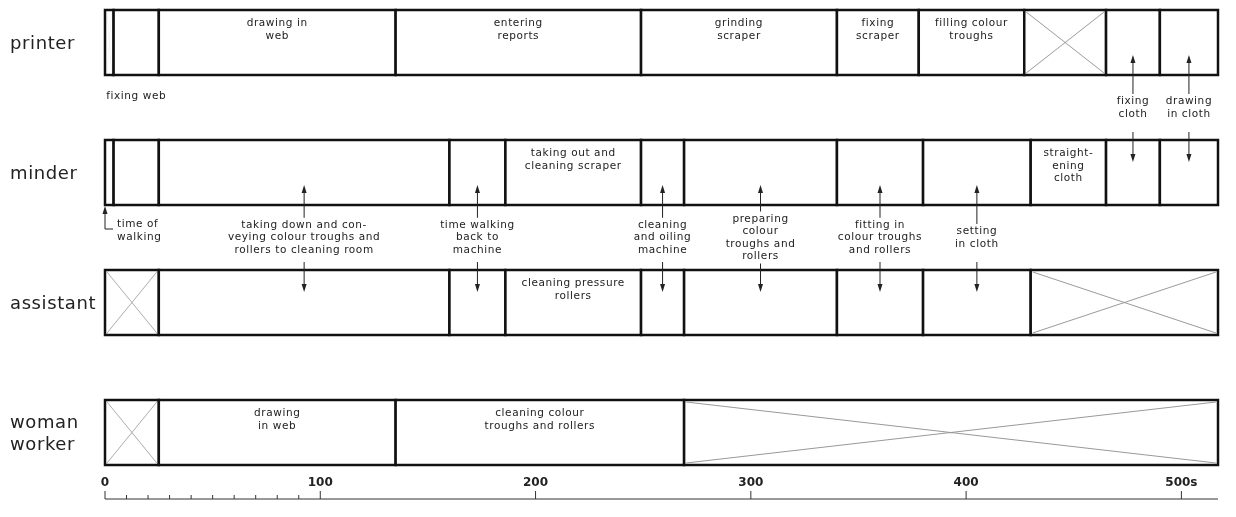  What do you see at coordinates (977, 236) in the screenshot?
I see `annotation: setting in cloth` at bounding box center [977, 236].